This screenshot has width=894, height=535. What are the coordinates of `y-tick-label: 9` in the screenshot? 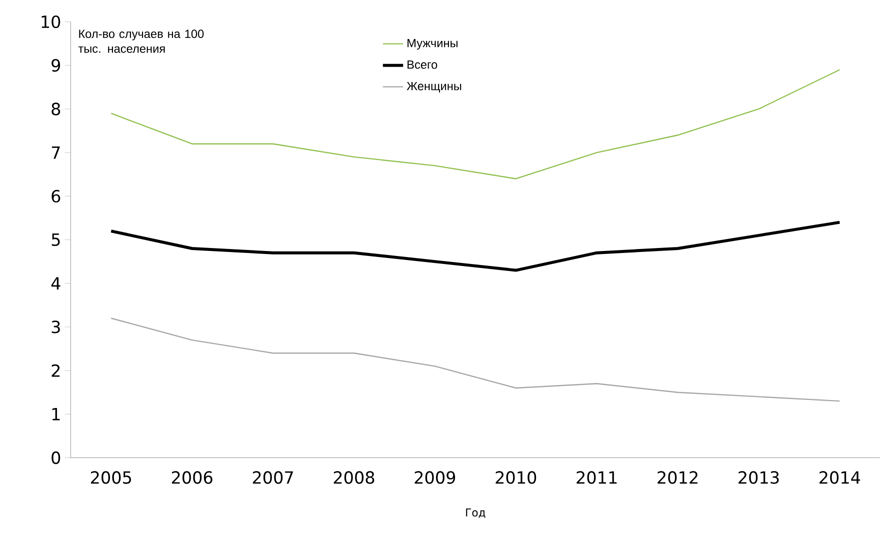 It's located at (56, 65).